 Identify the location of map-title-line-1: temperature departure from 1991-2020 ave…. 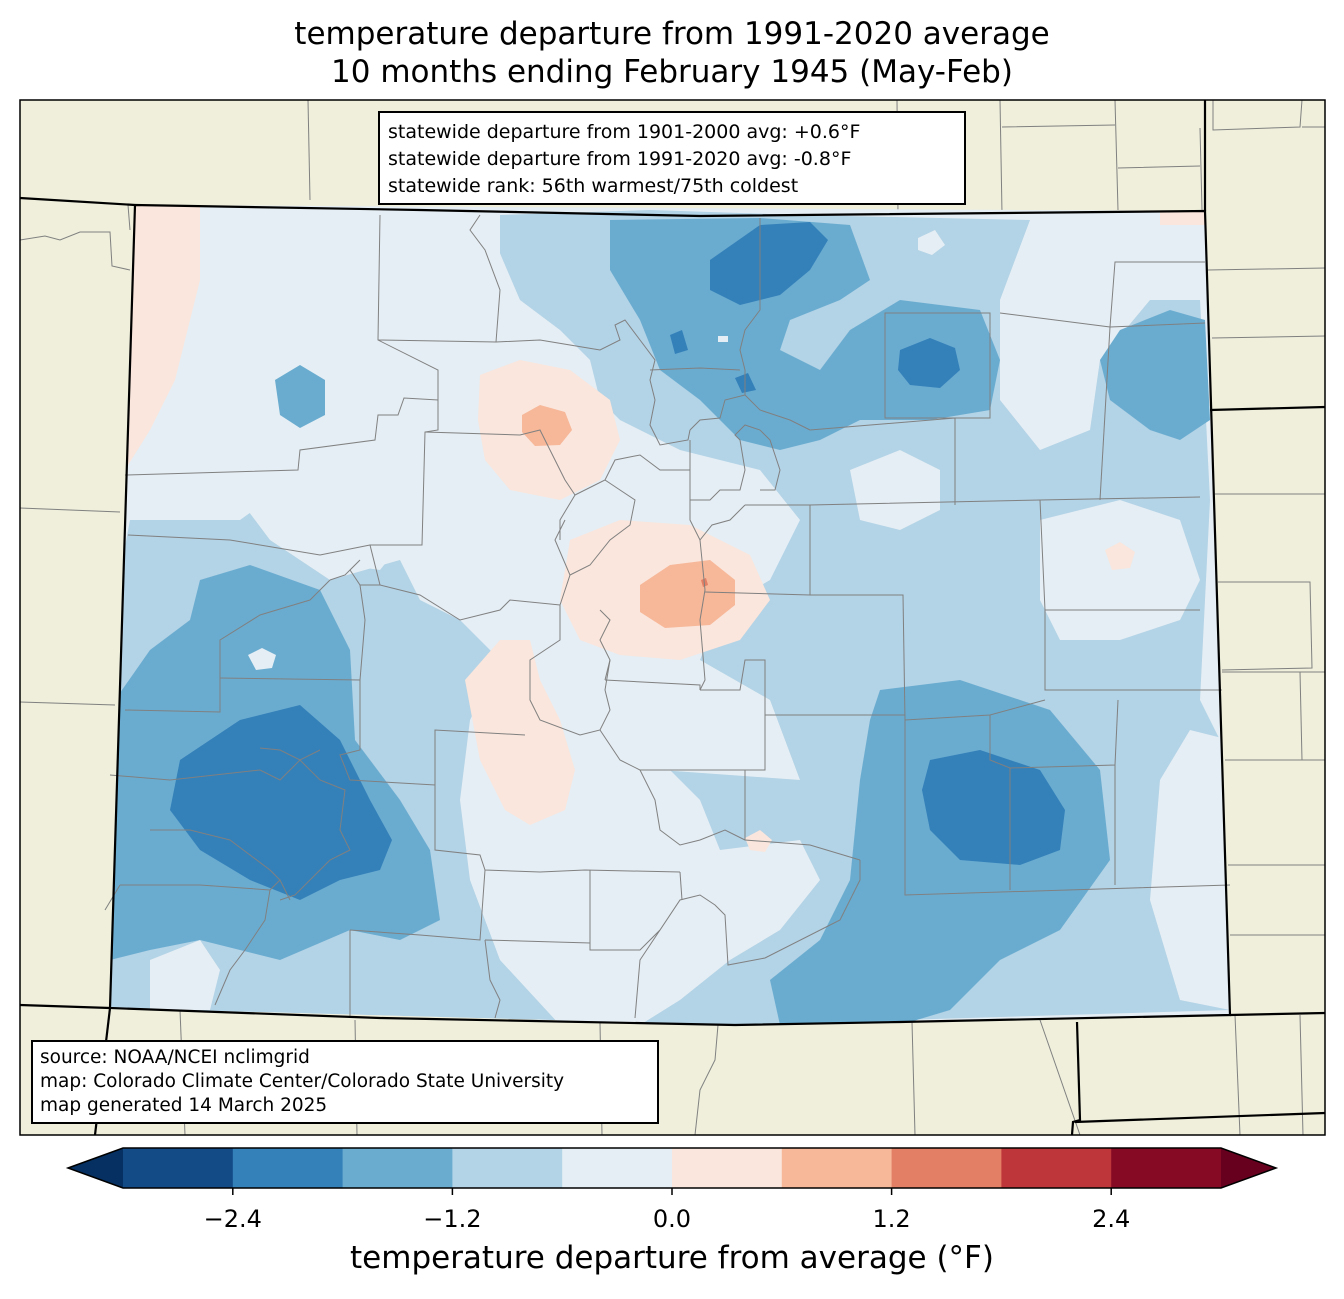
(672, 34).